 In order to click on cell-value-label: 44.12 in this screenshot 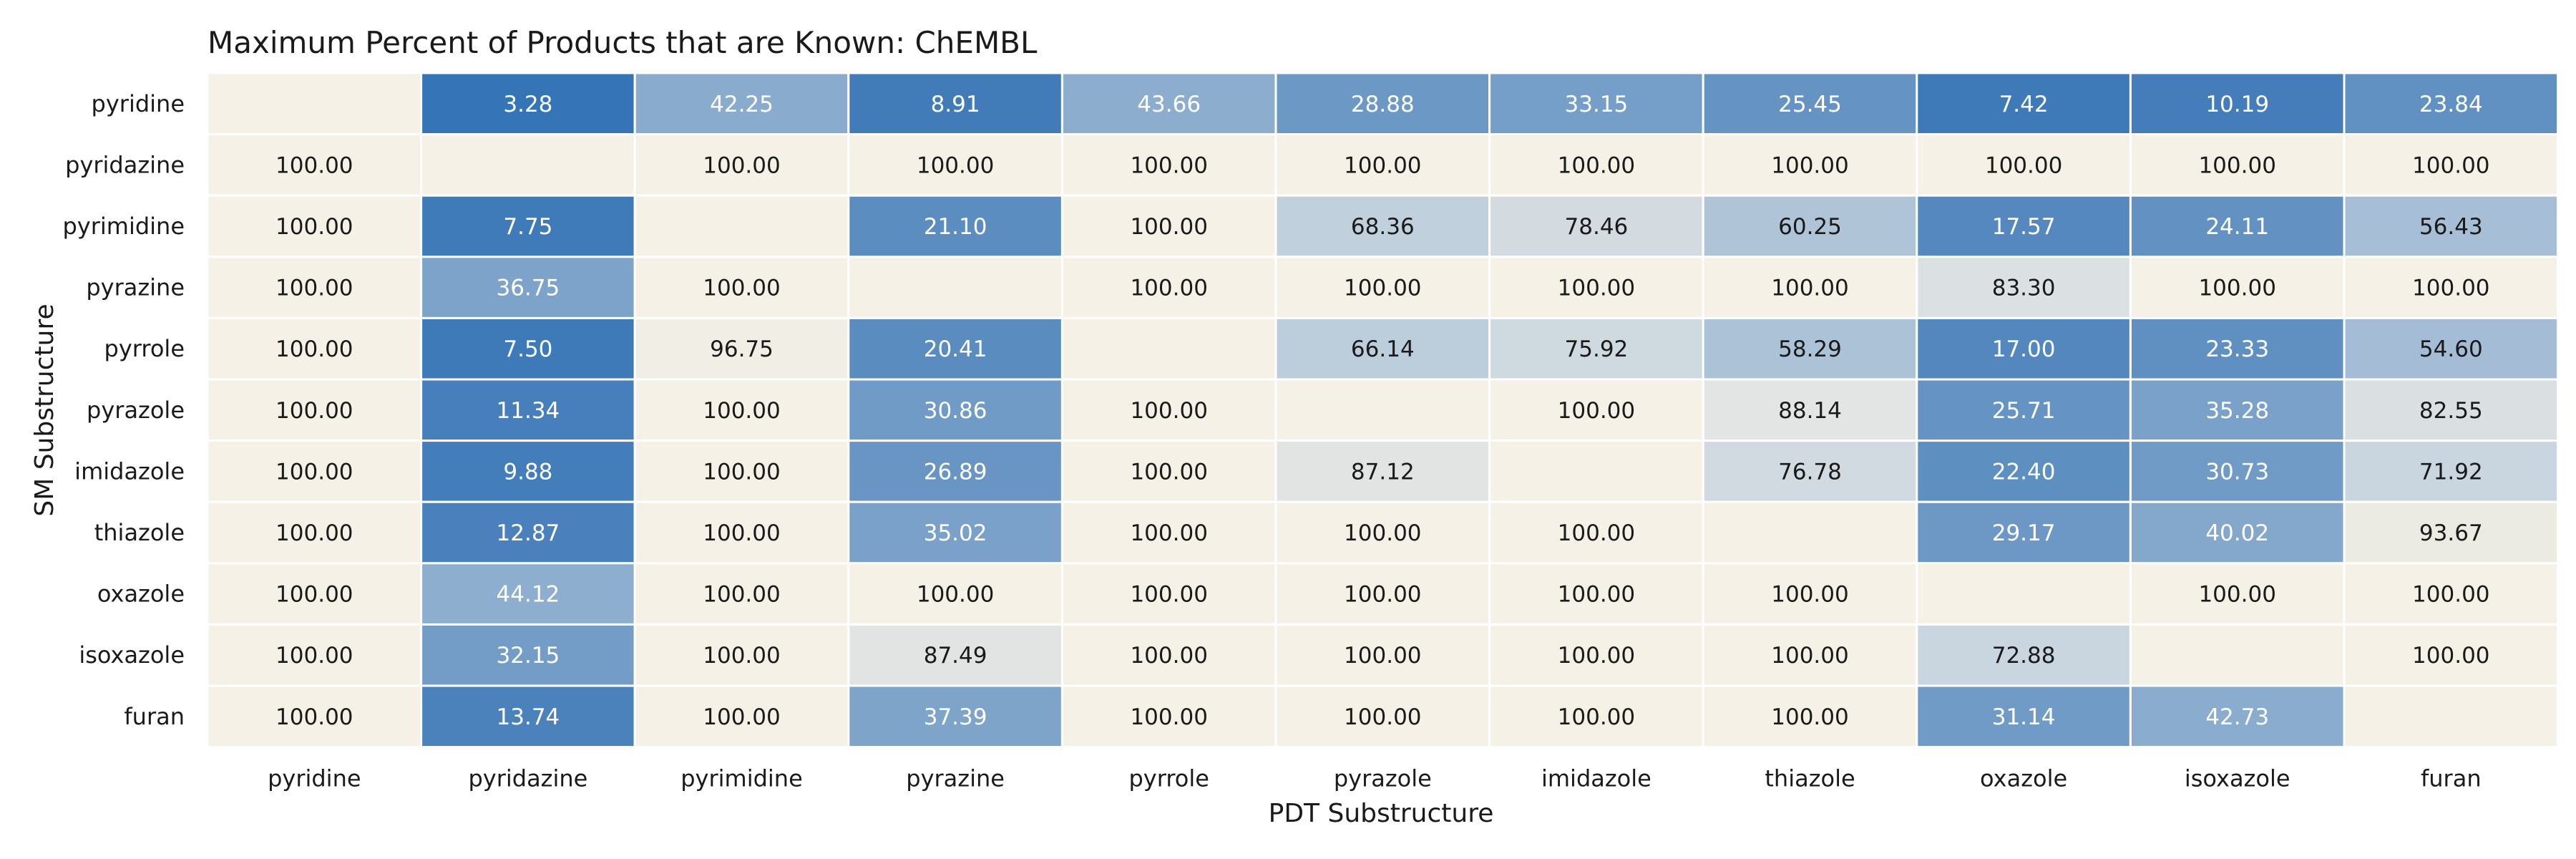, I will do `click(528, 595)`.